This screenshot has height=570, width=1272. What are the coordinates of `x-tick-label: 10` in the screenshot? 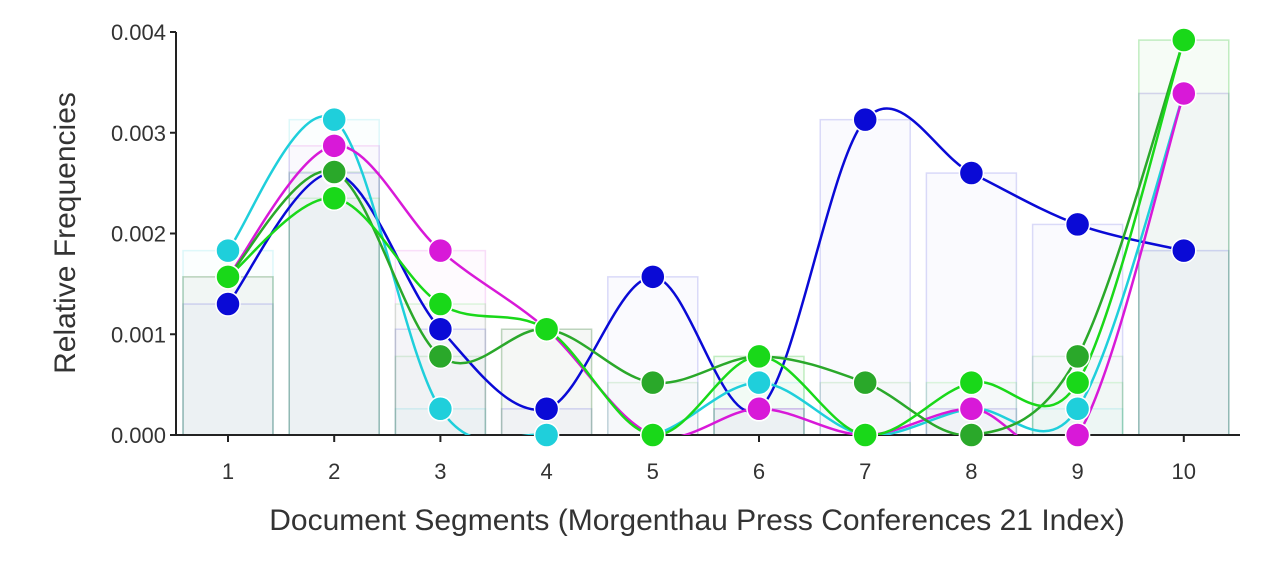 It's located at (1184, 471).